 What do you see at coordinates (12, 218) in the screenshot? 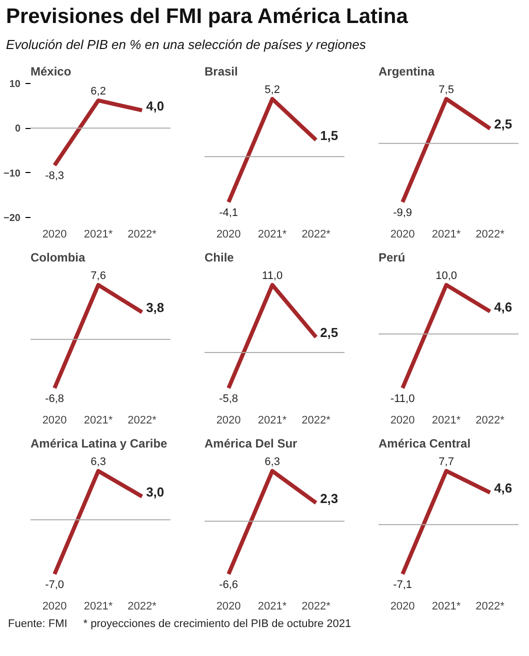
I see `y-tick-label: −20` at bounding box center [12, 218].